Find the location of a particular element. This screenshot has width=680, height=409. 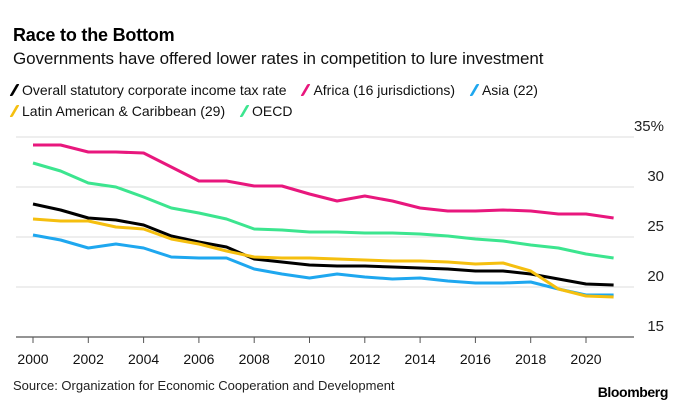

x-tick-label: 2008 is located at coordinates (254, 359).